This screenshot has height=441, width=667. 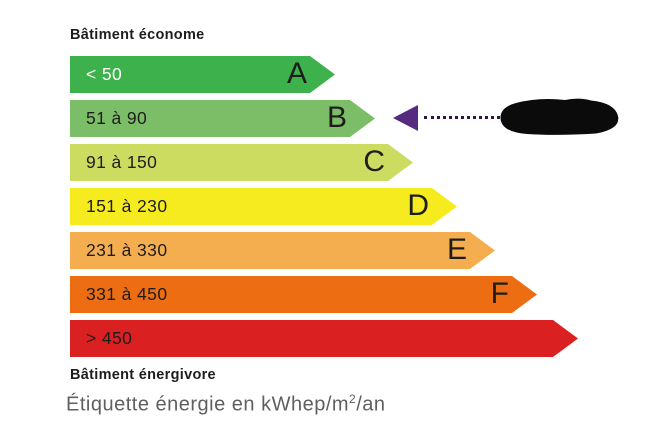 What do you see at coordinates (109, 338) in the screenshot?
I see `energy-range-label-g: > 450` at bounding box center [109, 338].